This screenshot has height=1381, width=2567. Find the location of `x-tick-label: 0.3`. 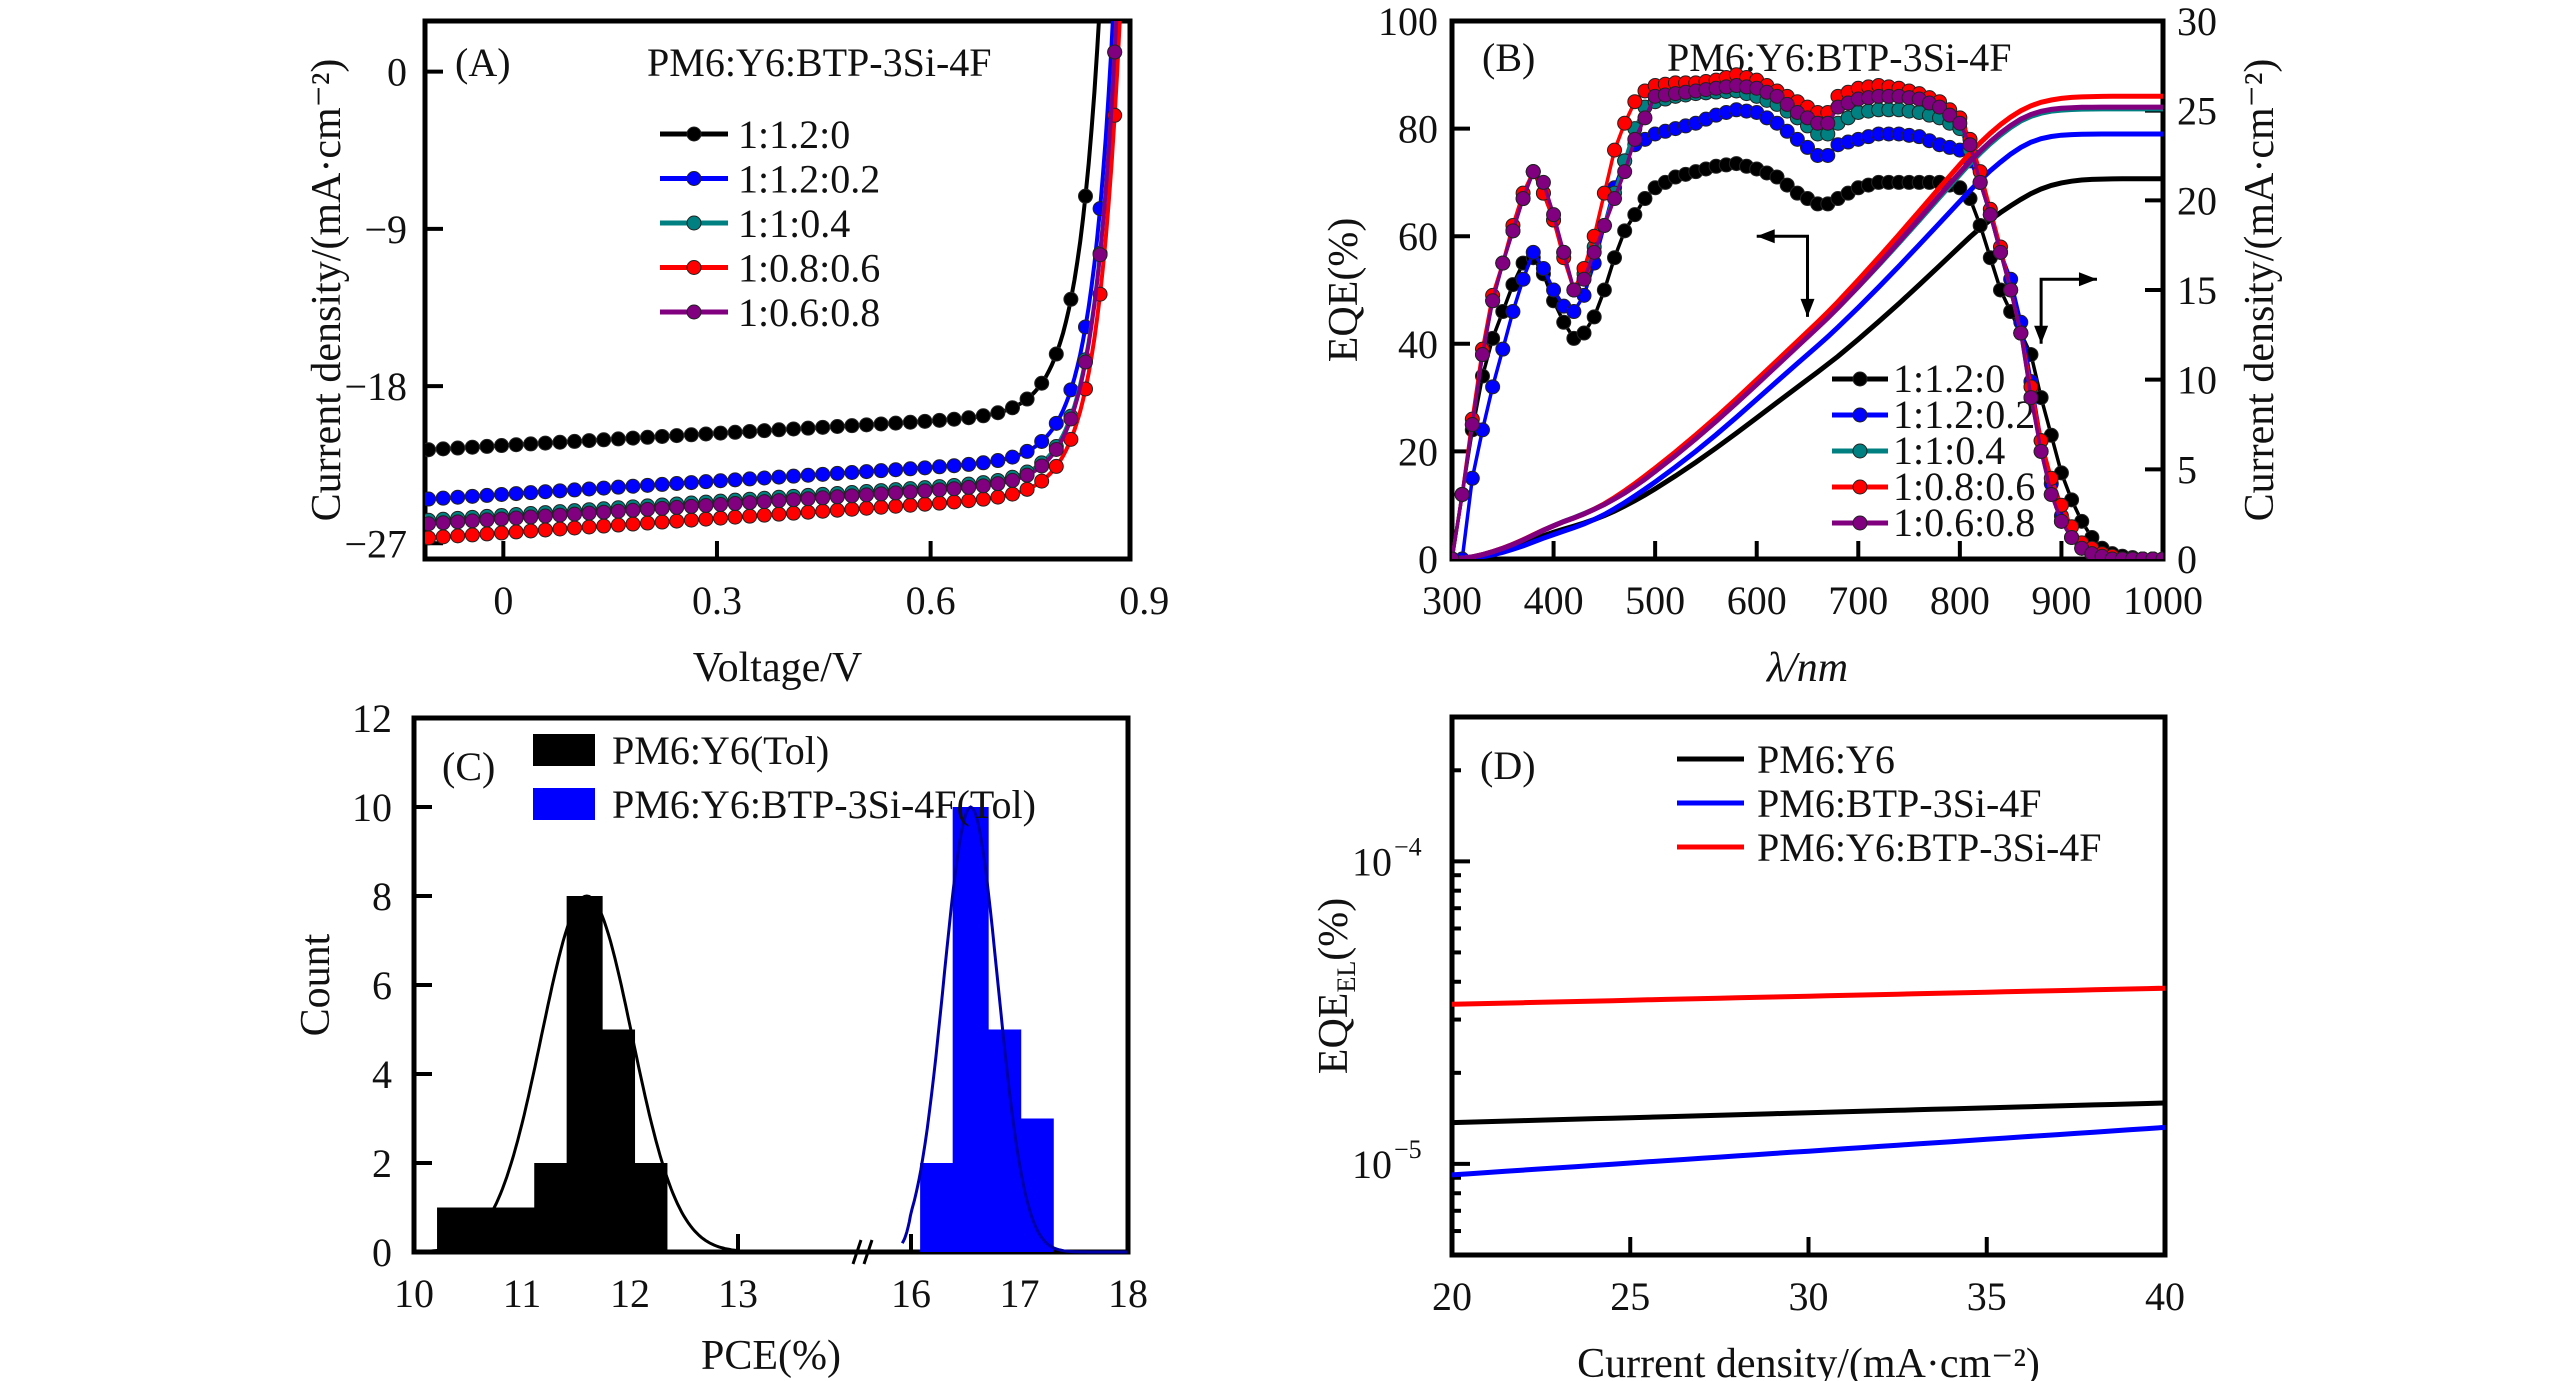

x-tick-label: 0.3 is located at coordinates (717, 600).